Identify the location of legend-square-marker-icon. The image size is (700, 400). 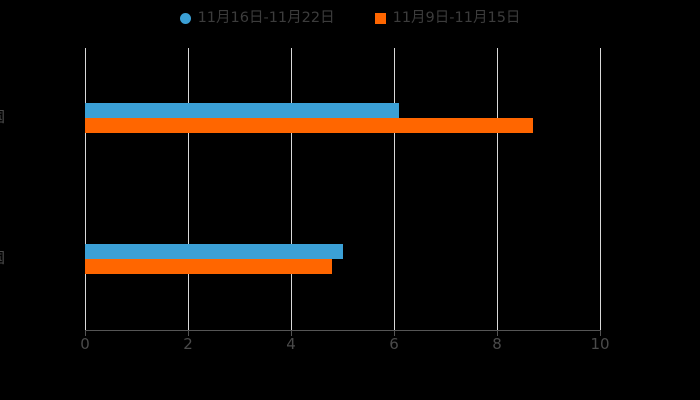
(380, 18).